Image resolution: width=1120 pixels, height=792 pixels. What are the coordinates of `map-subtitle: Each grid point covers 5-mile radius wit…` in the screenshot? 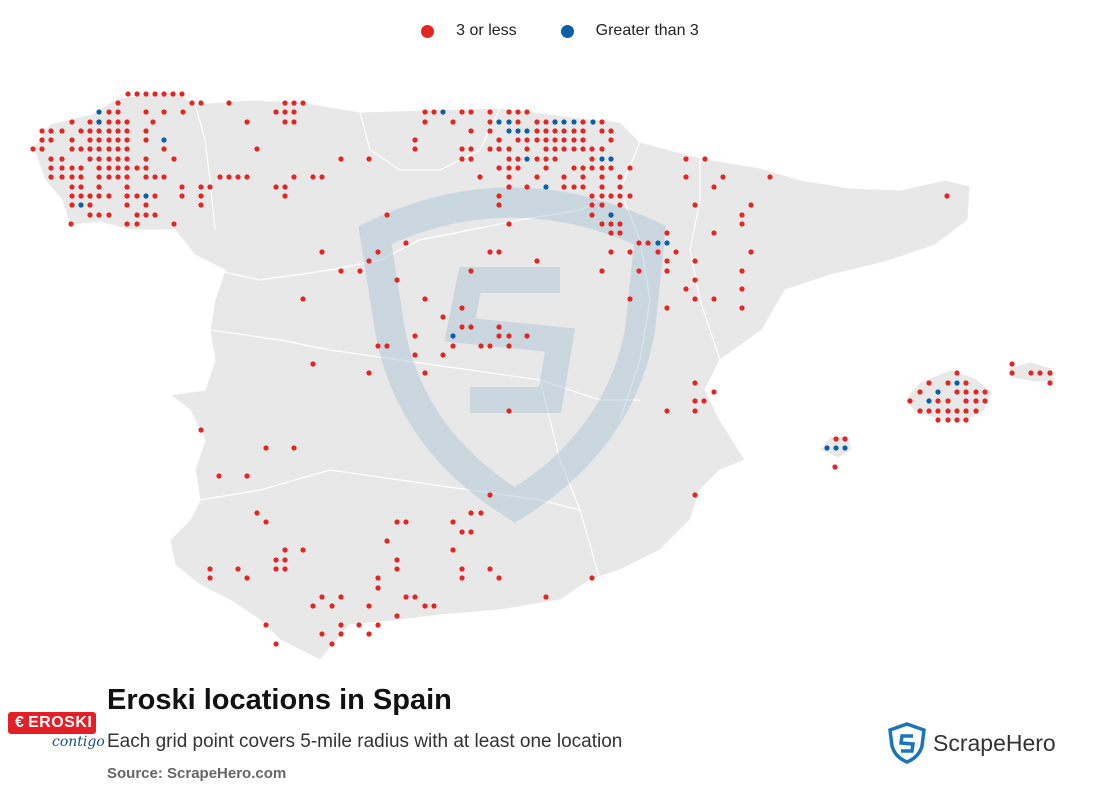 It's located at (365, 741).